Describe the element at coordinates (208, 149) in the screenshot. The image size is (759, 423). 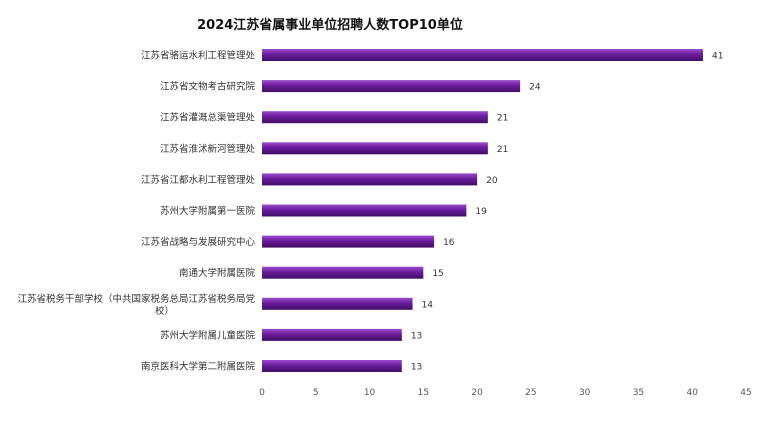
I see `category-label: 江苏省淮沭新河管理处` at that location.